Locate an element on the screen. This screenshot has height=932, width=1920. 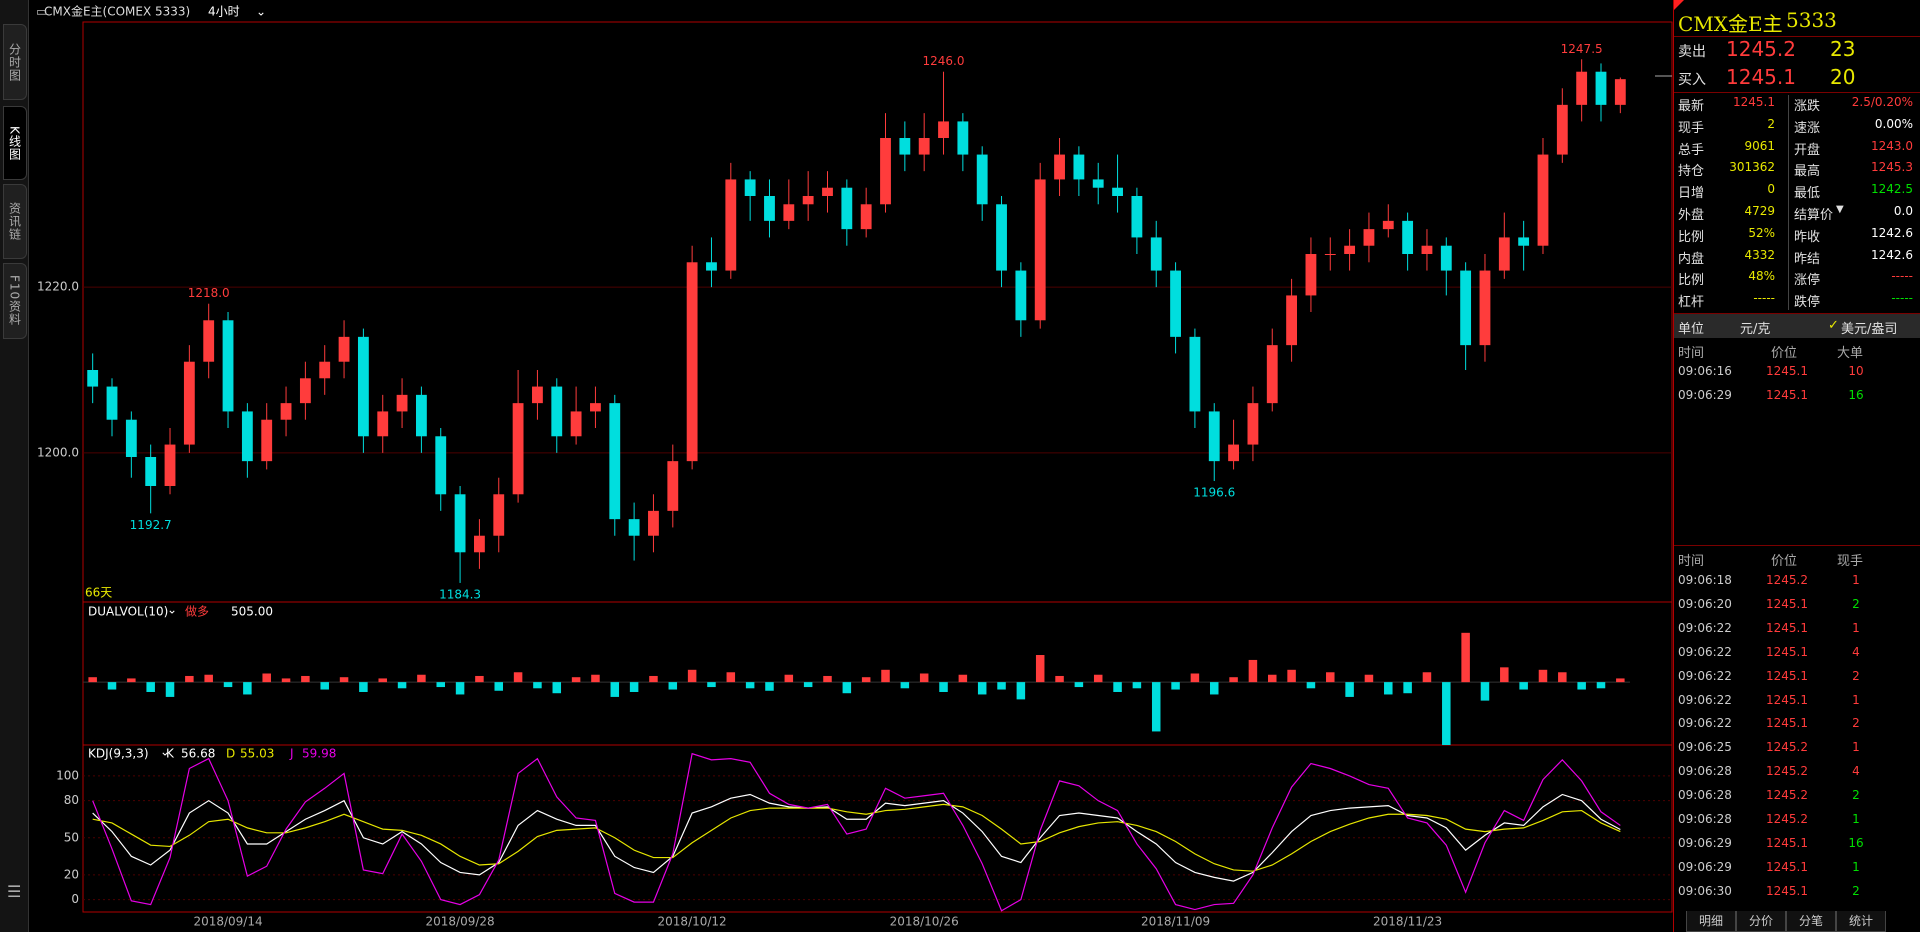
tab-minute: 分时图 is located at coordinates (15, 62).